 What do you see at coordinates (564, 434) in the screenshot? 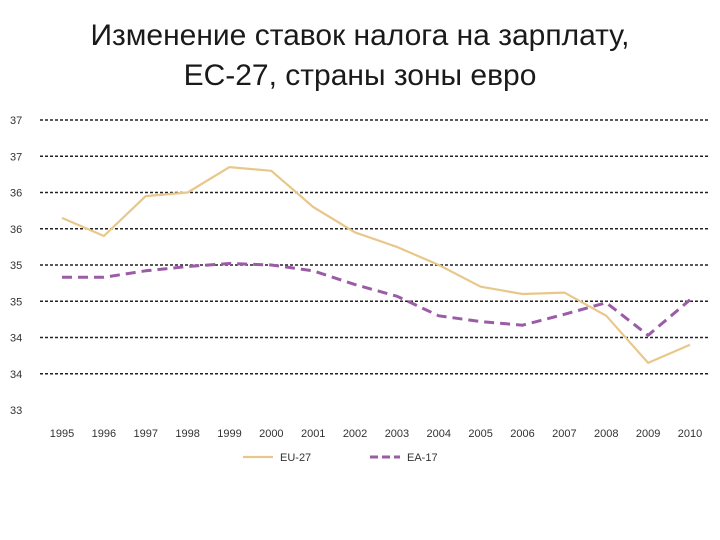
I see `x-tick-label: 2007` at bounding box center [564, 434].